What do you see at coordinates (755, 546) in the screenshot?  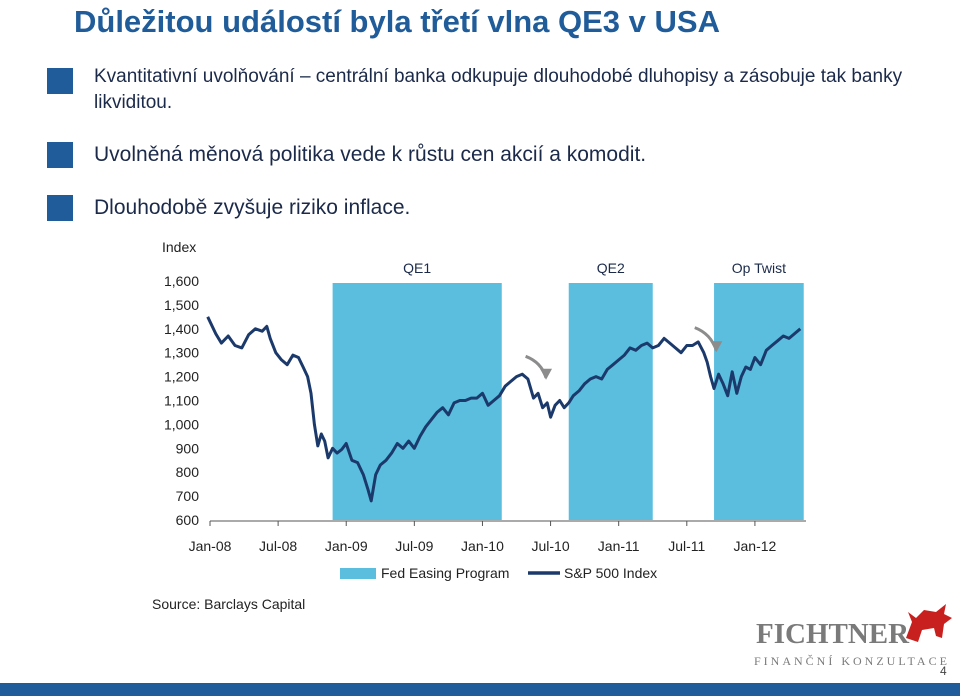 I see `x-tick-label: Jan-12` at bounding box center [755, 546].